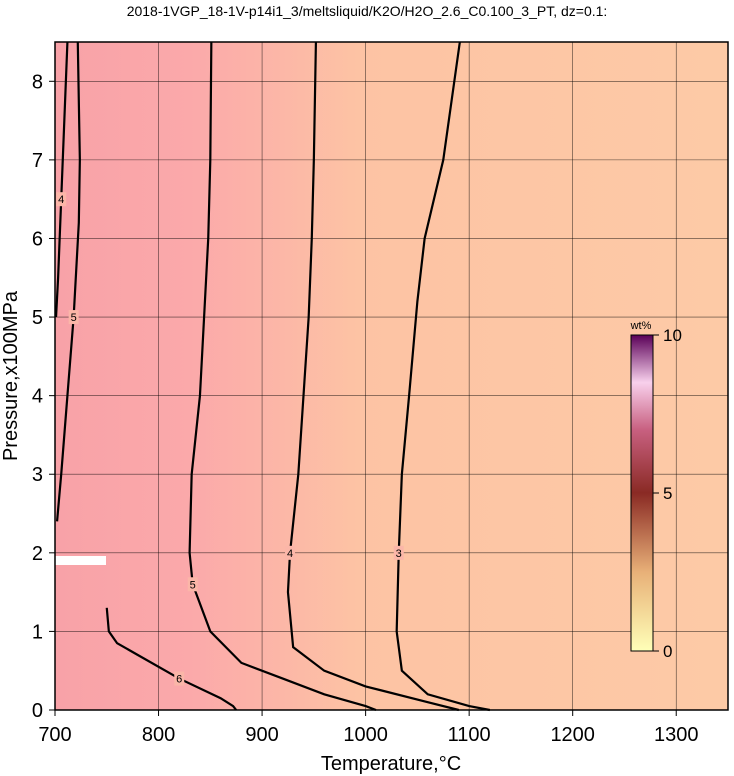 The height and width of the screenshot is (776, 734). Describe the element at coordinates (261, 735) in the screenshot. I see `x-tick-label: 900` at that location.